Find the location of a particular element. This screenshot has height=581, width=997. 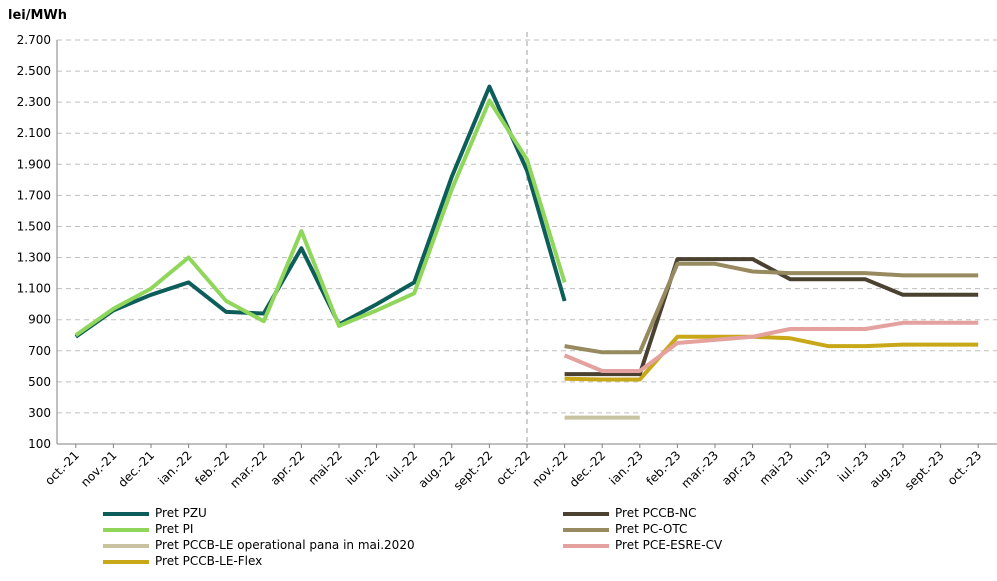

legend-label: Pret PCE-ESRE-CV is located at coordinates (669, 545).